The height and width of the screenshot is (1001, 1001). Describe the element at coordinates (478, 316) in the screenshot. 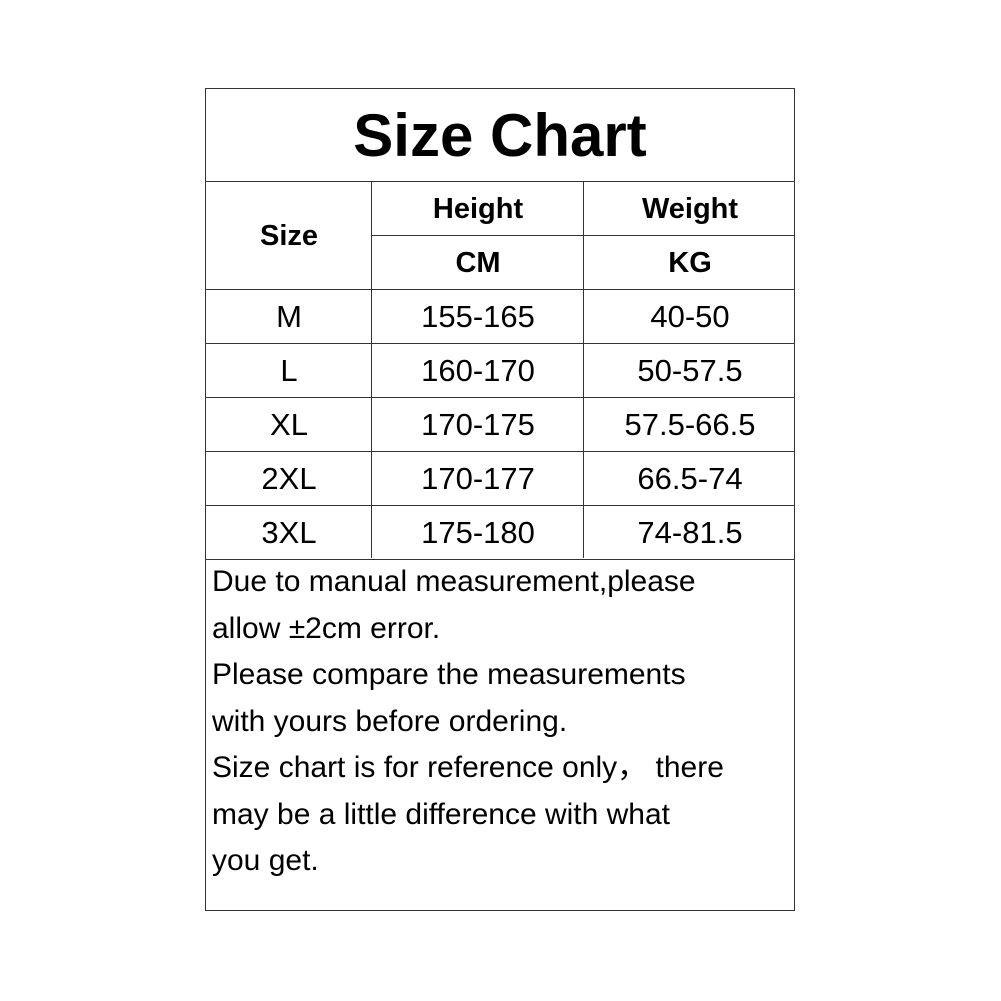

I see `cell-height: 155-165` at that location.